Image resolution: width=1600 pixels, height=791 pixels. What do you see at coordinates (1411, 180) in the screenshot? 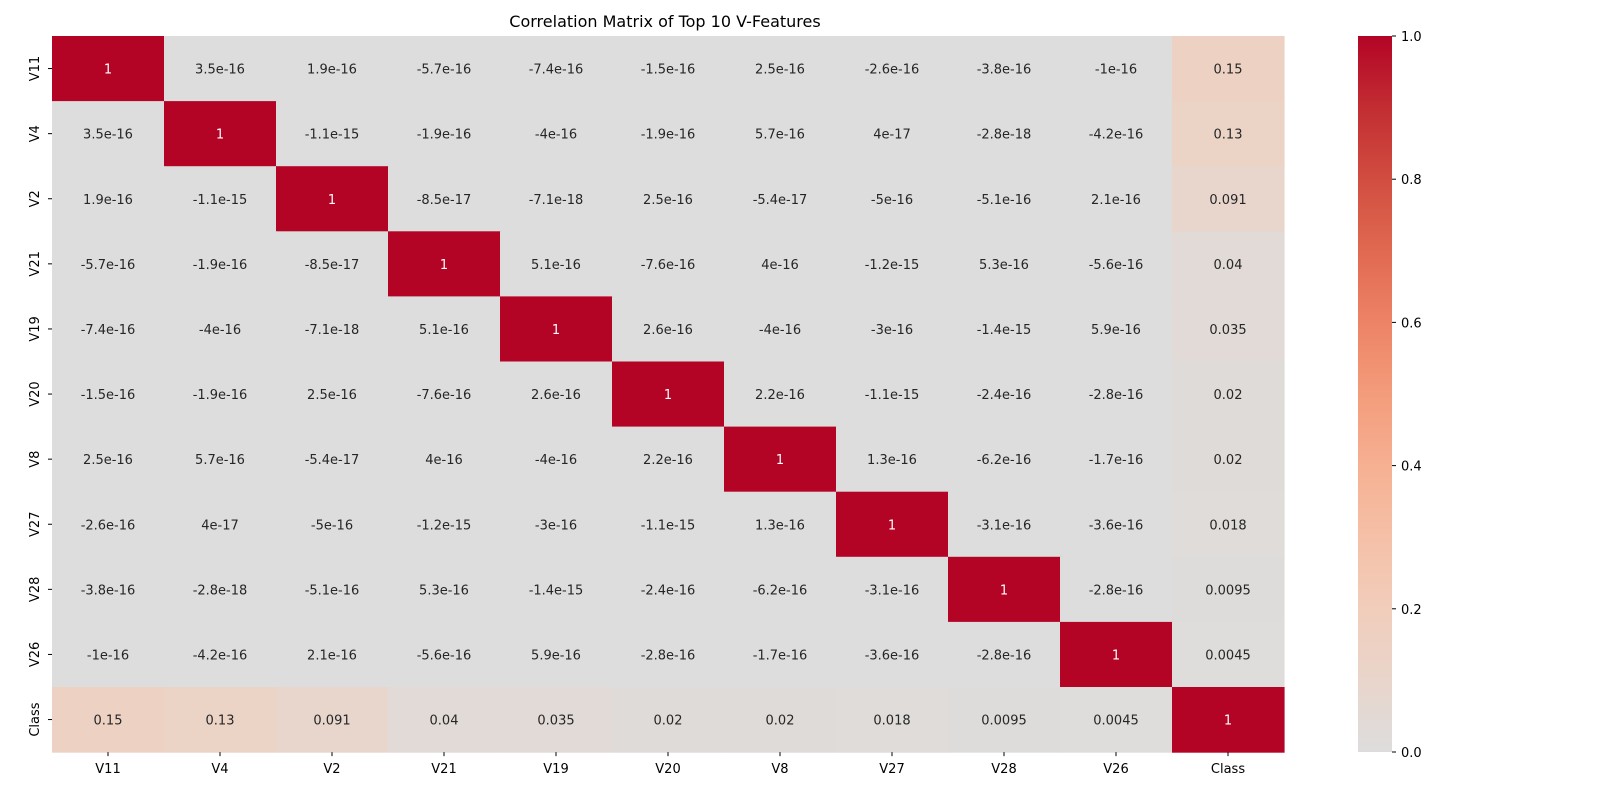
I see `colorbar-tick-label: 0.8` at bounding box center [1411, 180].